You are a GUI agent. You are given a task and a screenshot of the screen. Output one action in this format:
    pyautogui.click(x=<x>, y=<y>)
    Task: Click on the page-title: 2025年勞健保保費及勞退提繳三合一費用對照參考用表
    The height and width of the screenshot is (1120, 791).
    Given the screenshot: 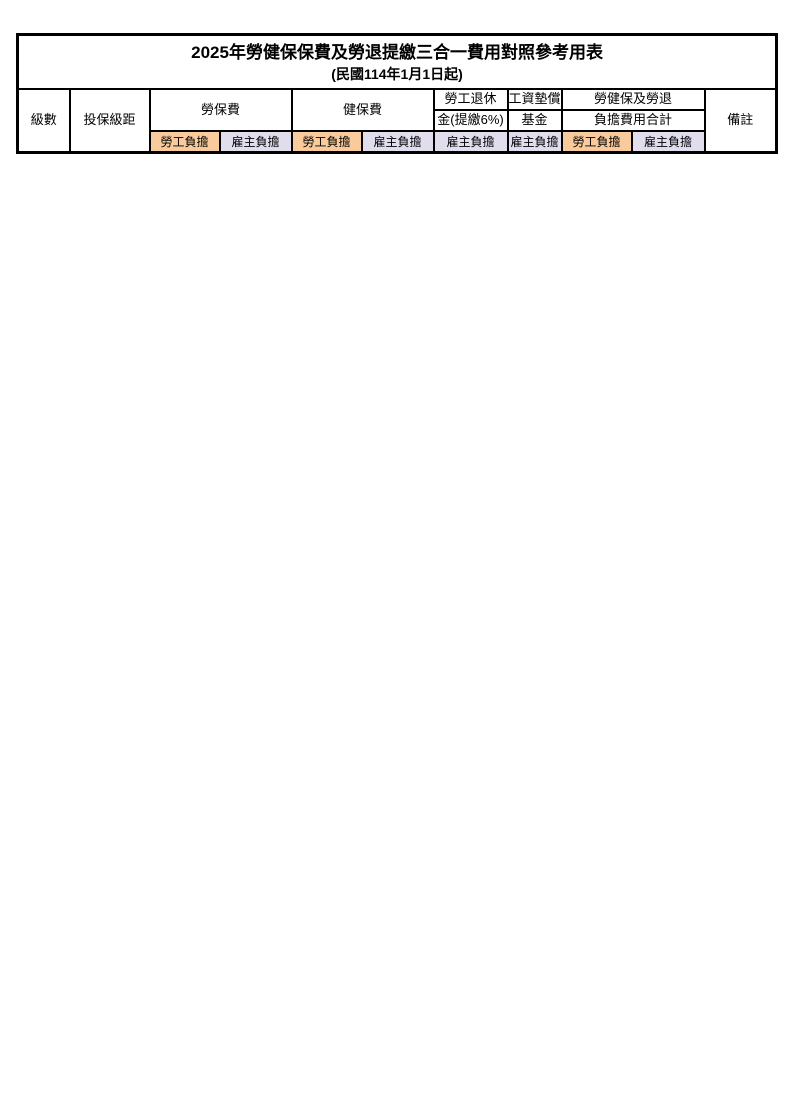 What is the action you would take?
    pyautogui.click(x=397, y=53)
    